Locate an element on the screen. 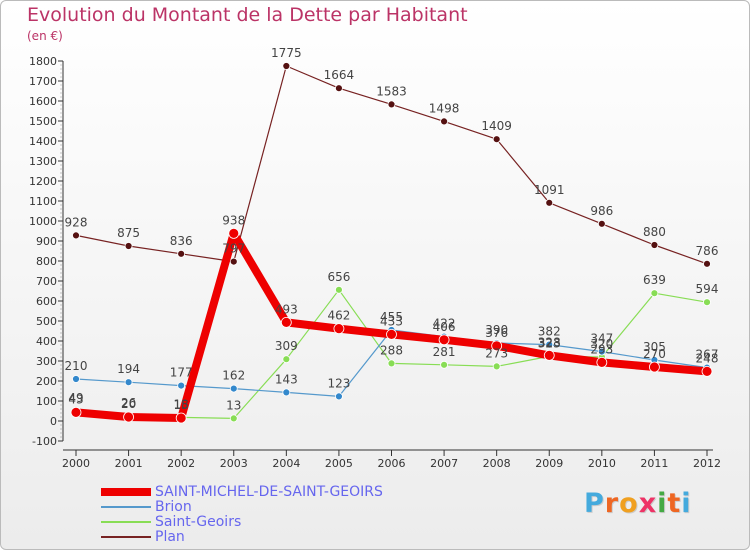 The width and height of the screenshot is (750, 550). y-tick-label: 1400 is located at coordinates (43, 141).